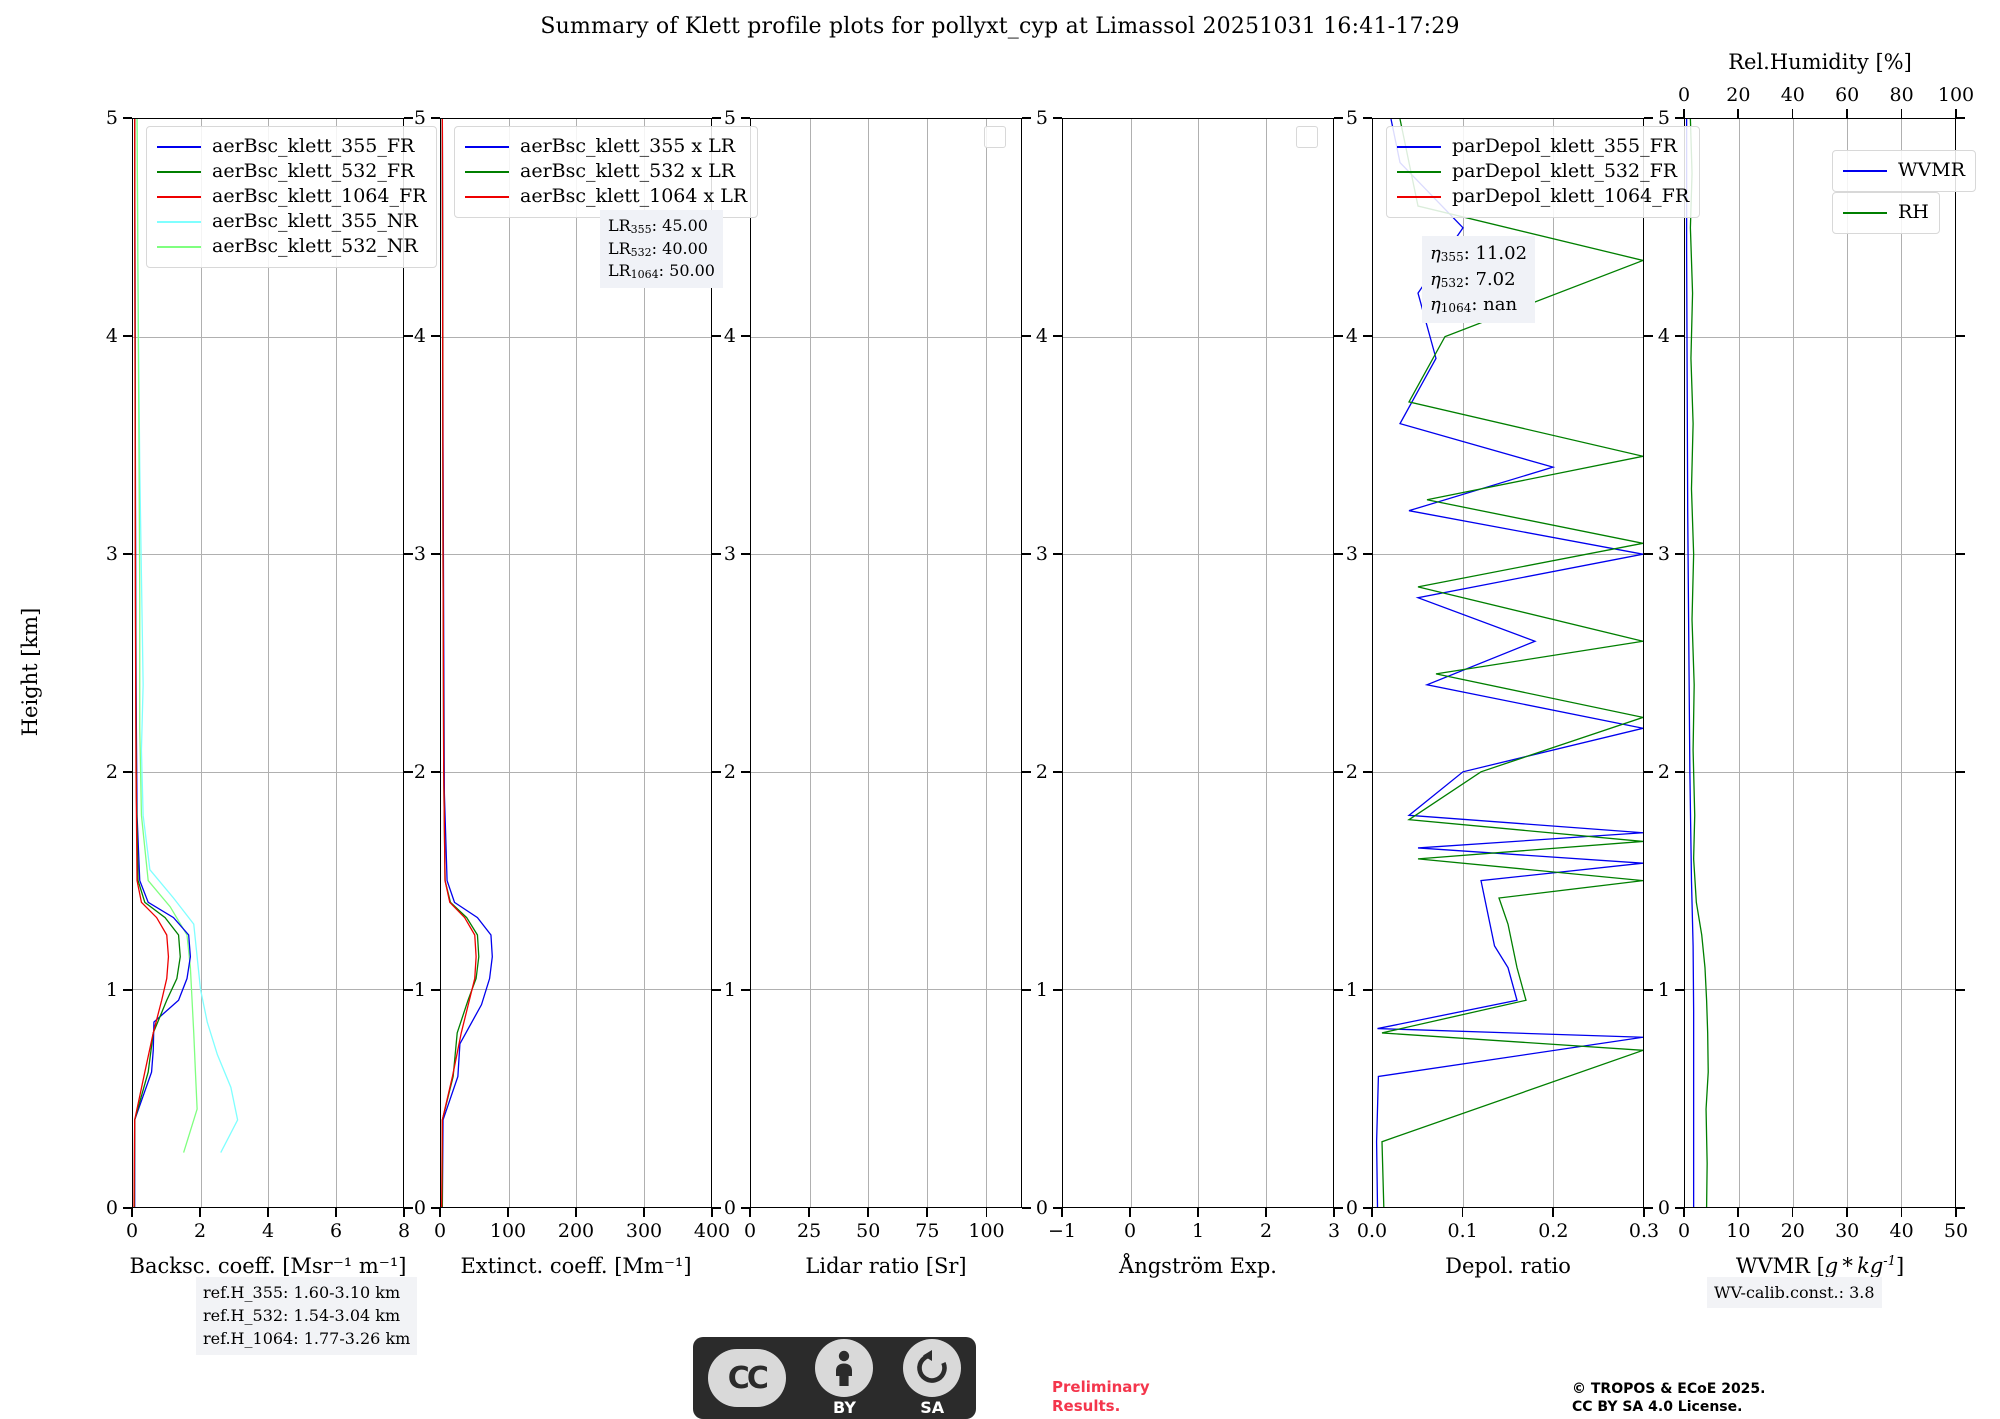 The width and height of the screenshot is (2000, 1419). Describe the element at coordinates (313, 171) in the screenshot. I see `legend-label: aerBsc_klett_532_FR` at that location.